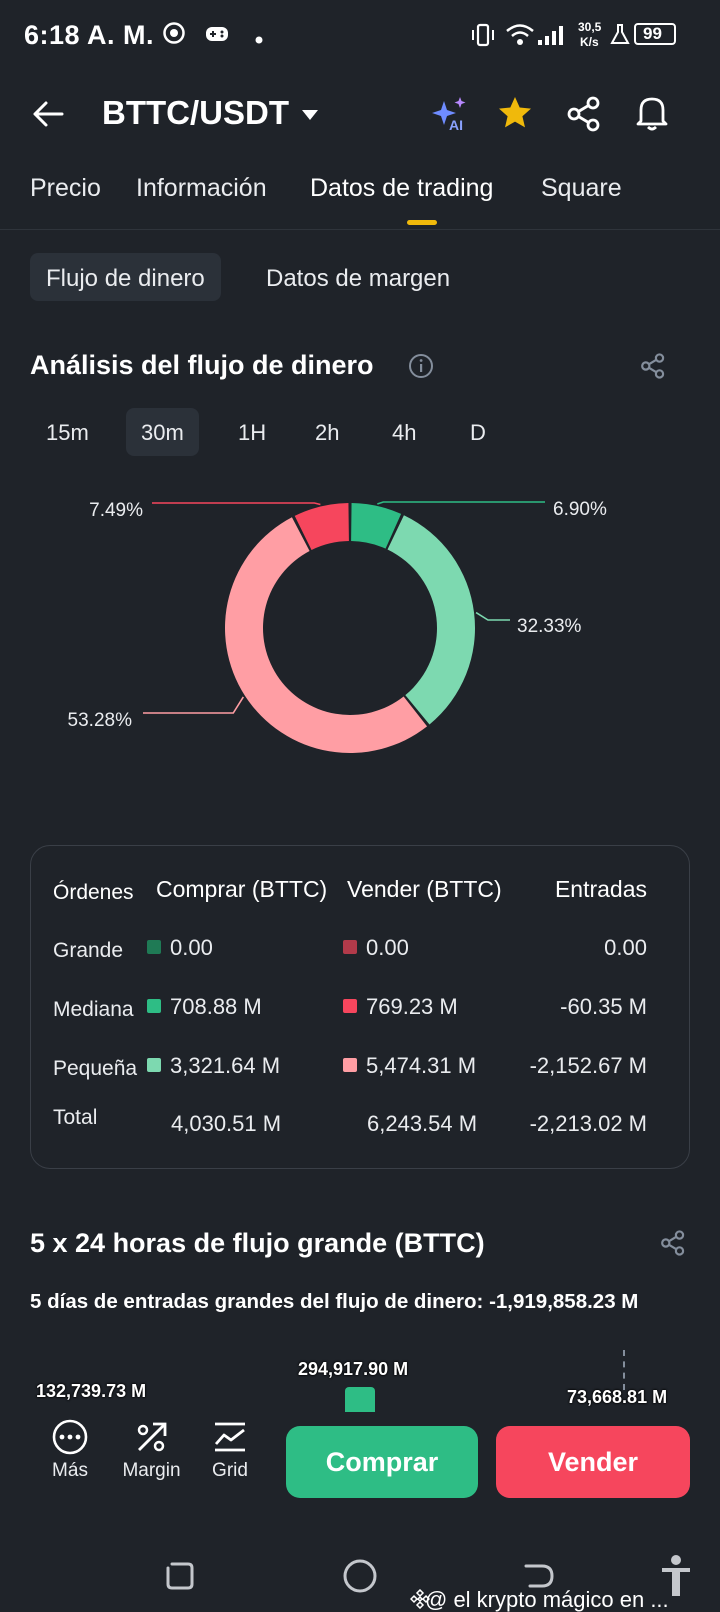 The height and width of the screenshot is (1612, 720). I want to click on flask-icon, so click(620, 36).